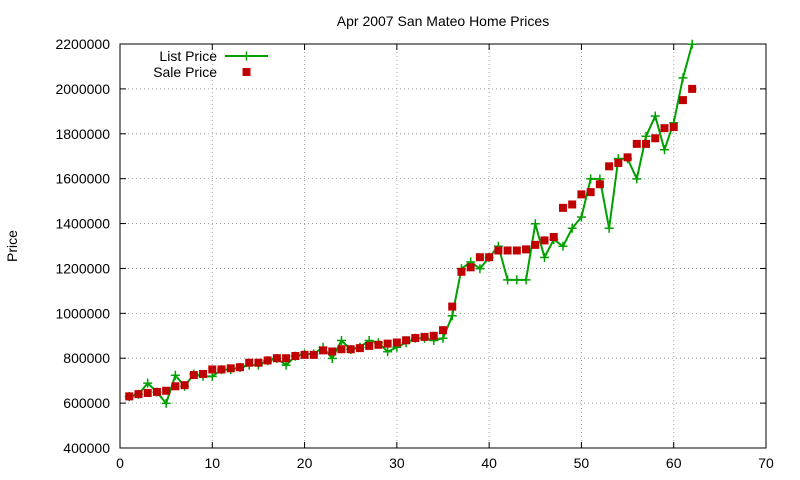  What do you see at coordinates (674, 463) in the screenshot?
I see `x-tick-label: 60` at bounding box center [674, 463].